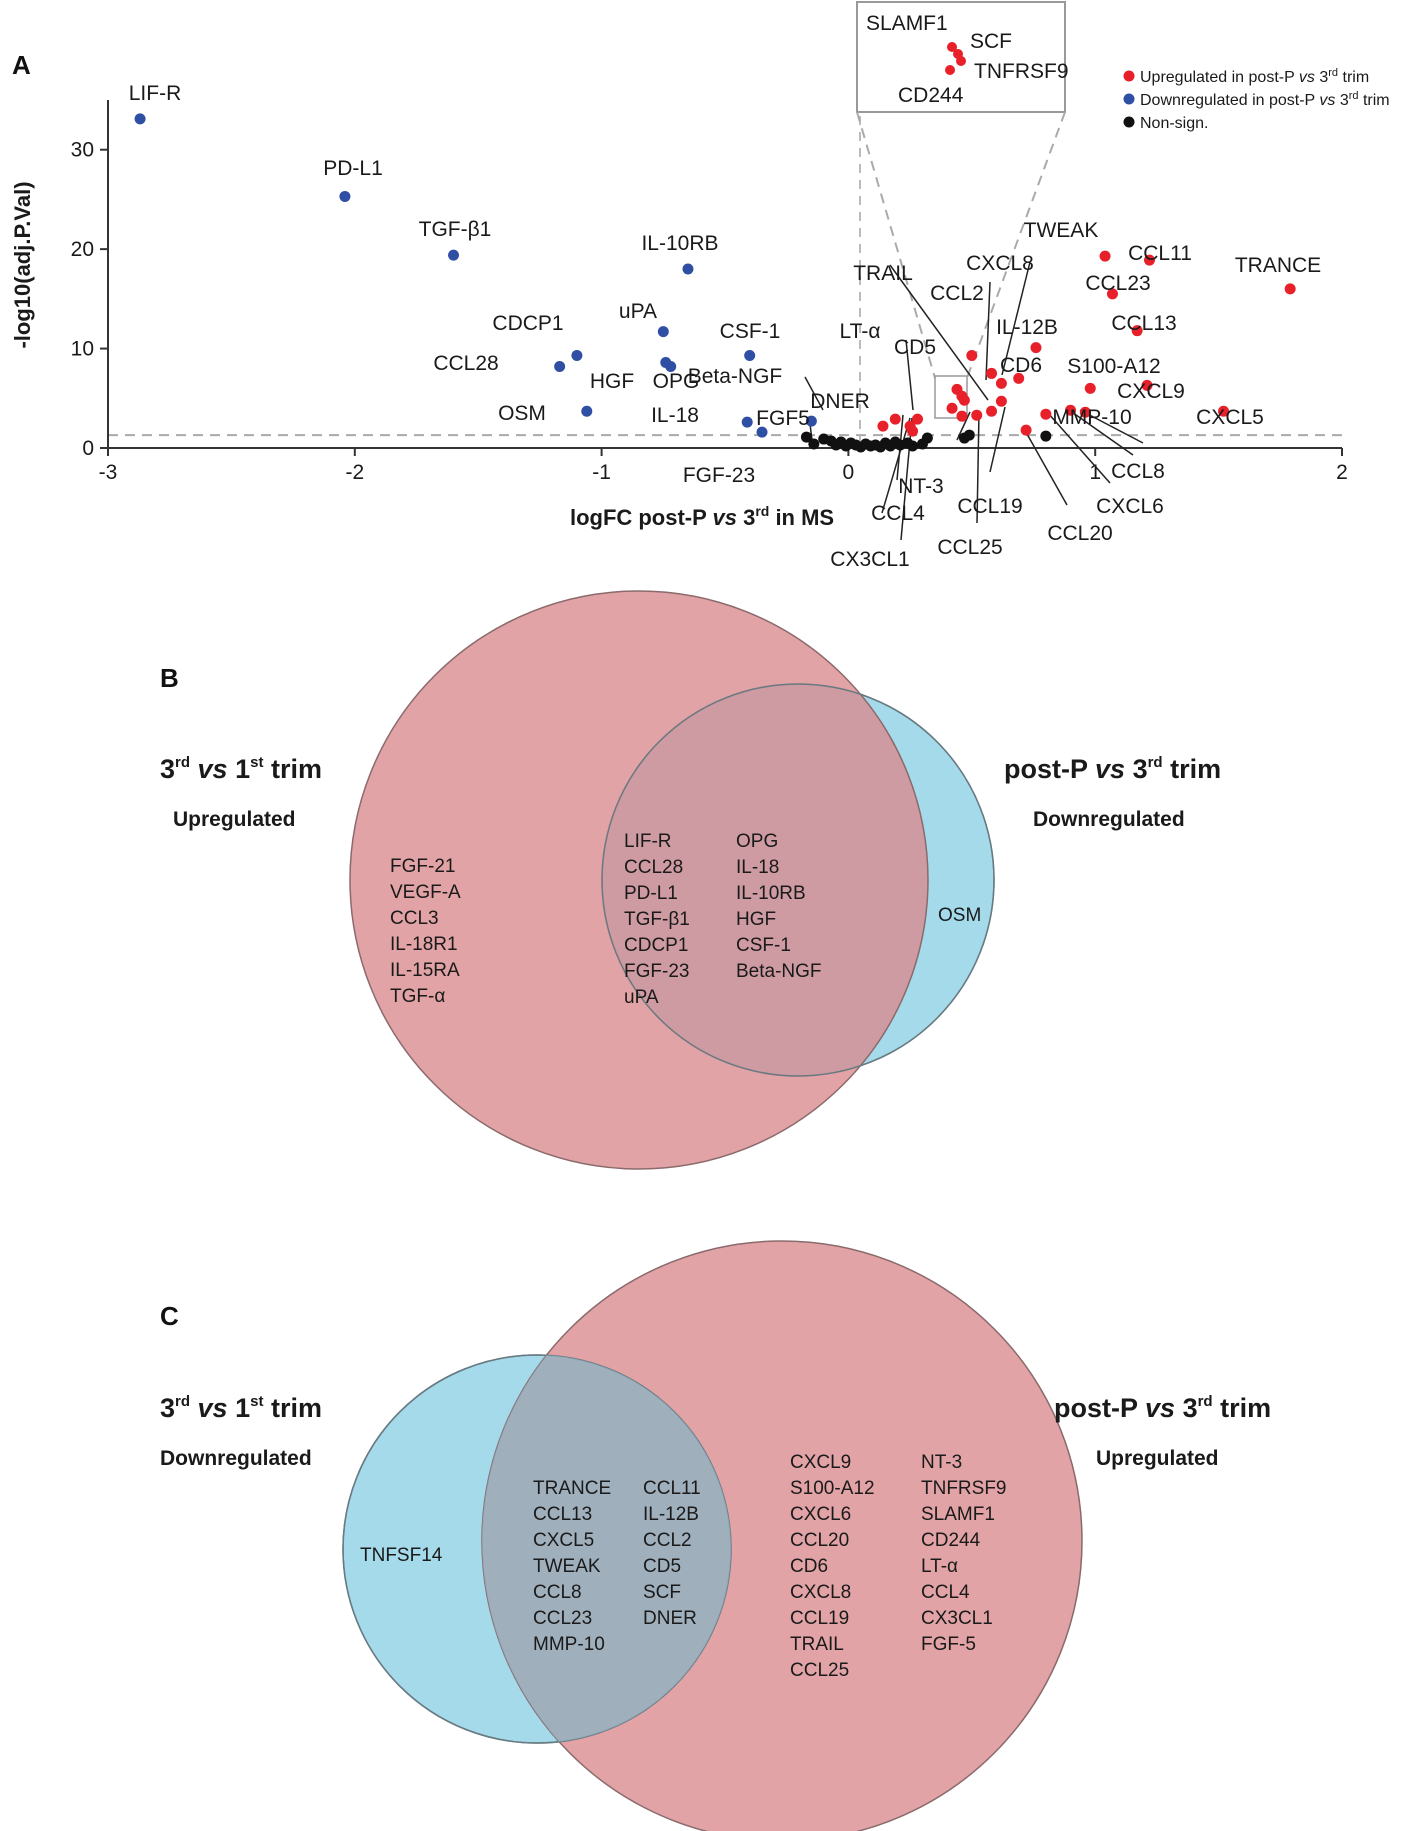  Describe the element at coordinates (860, 331) in the screenshot. I see `point-label-lt: LT-α` at that location.